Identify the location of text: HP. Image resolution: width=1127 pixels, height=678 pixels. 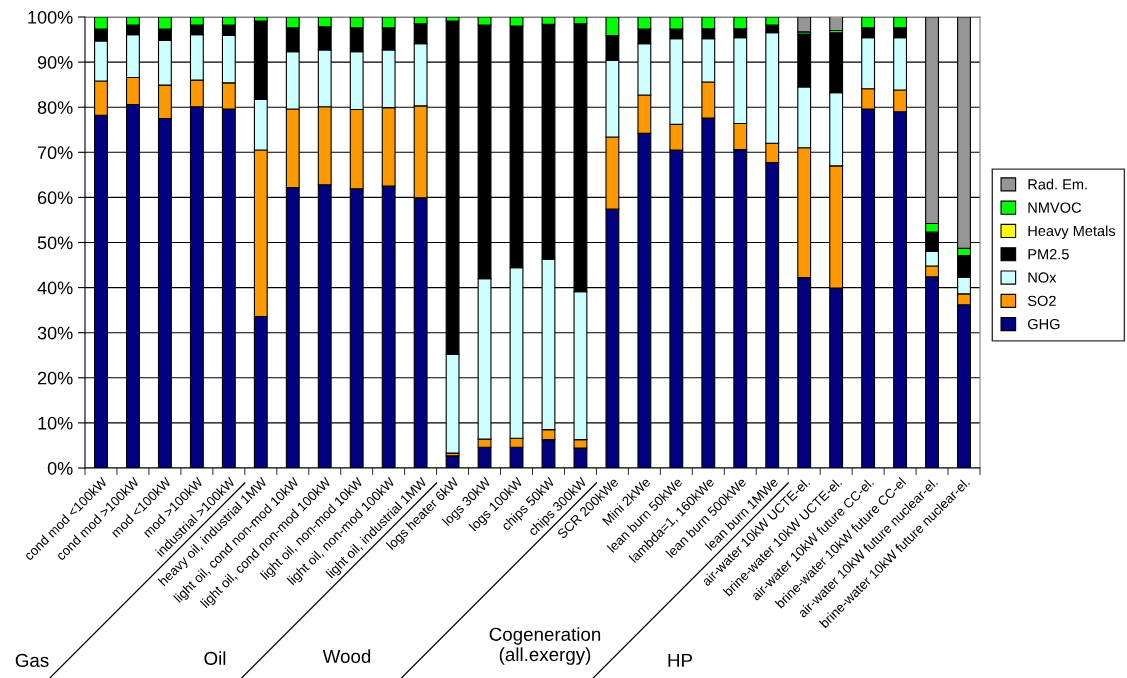
(680, 660).